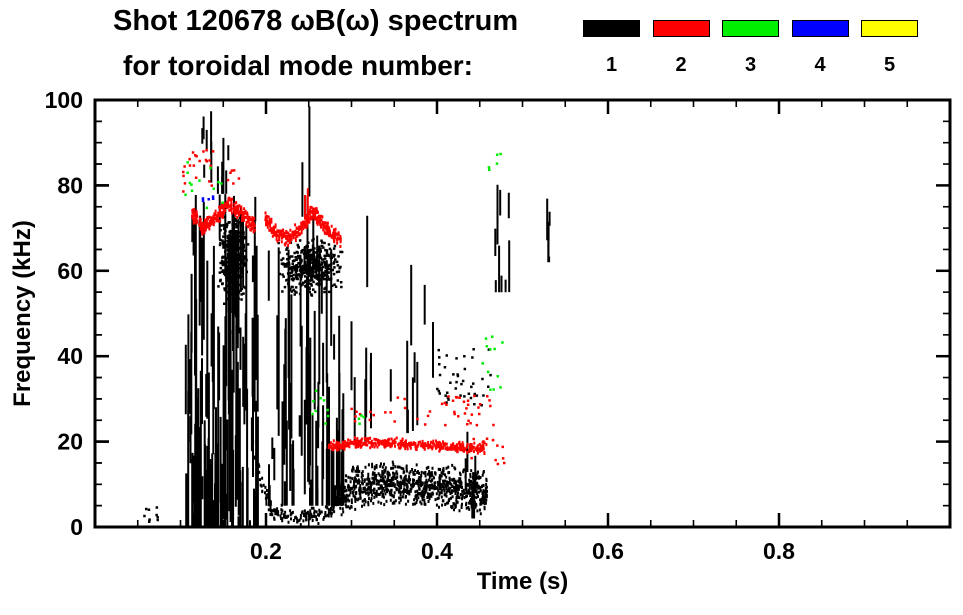 The image size is (963, 615). What do you see at coordinates (208, 199) in the screenshot?
I see `series-n4-points` at bounding box center [208, 199].